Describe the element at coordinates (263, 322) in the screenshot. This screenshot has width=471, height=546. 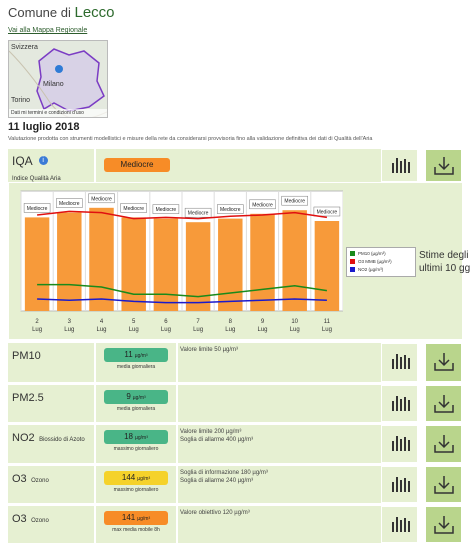
I see `x-tick-day: 9` at that location.